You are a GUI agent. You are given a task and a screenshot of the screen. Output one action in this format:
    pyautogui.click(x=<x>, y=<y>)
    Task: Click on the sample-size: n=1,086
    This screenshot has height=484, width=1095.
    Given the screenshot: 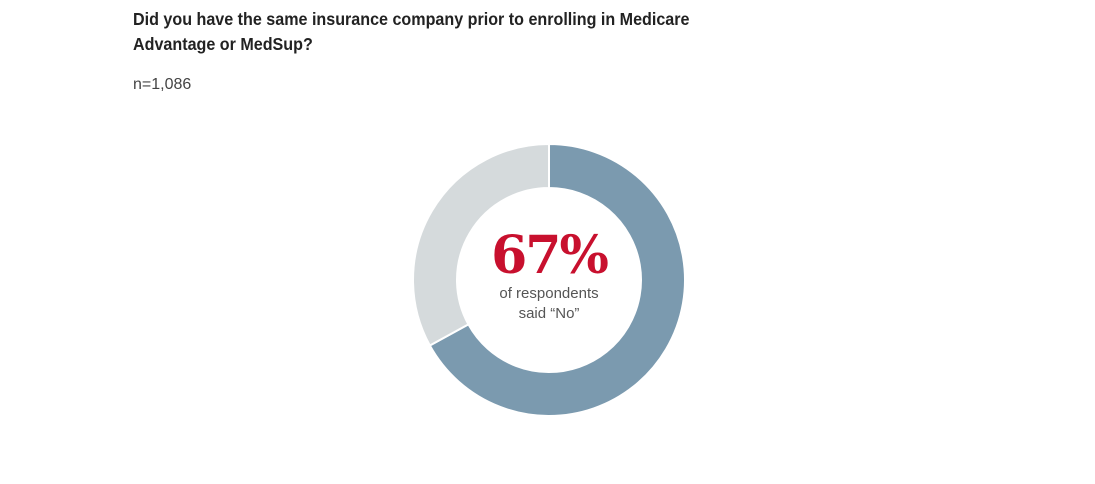 What is the action you would take?
    pyautogui.click(x=162, y=84)
    